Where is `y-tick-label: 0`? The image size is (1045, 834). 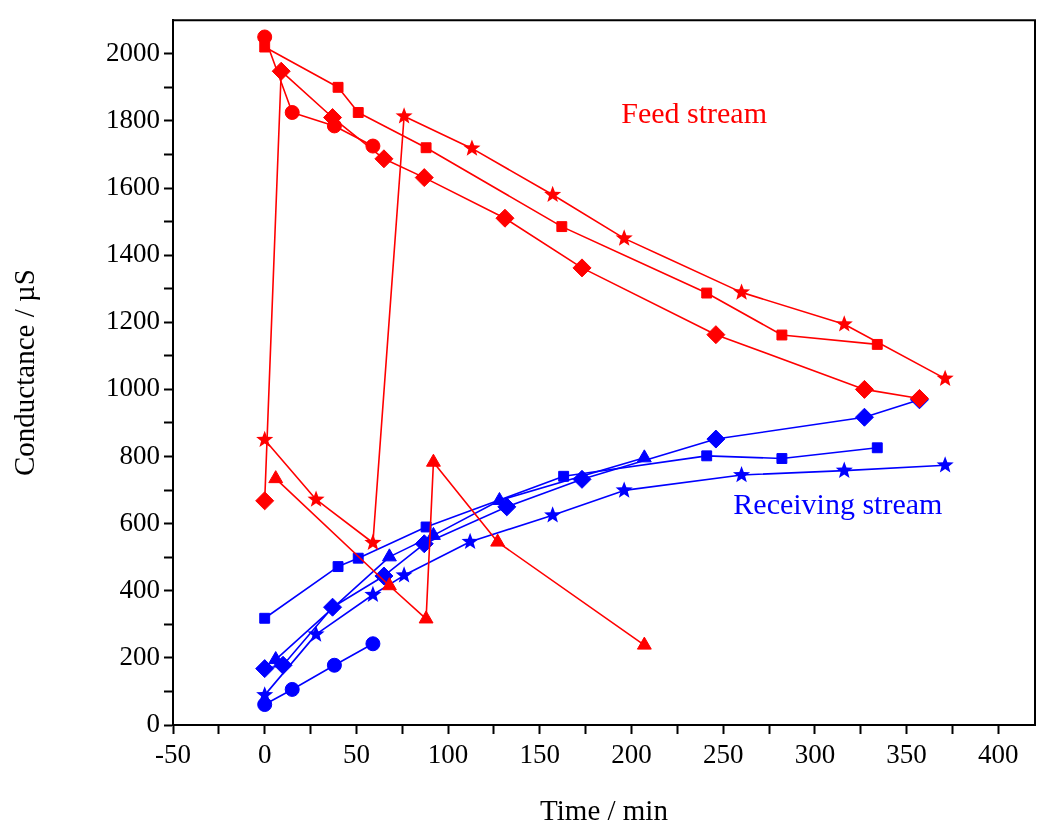 y-tick-label: 0 is located at coordinates (153, 723).